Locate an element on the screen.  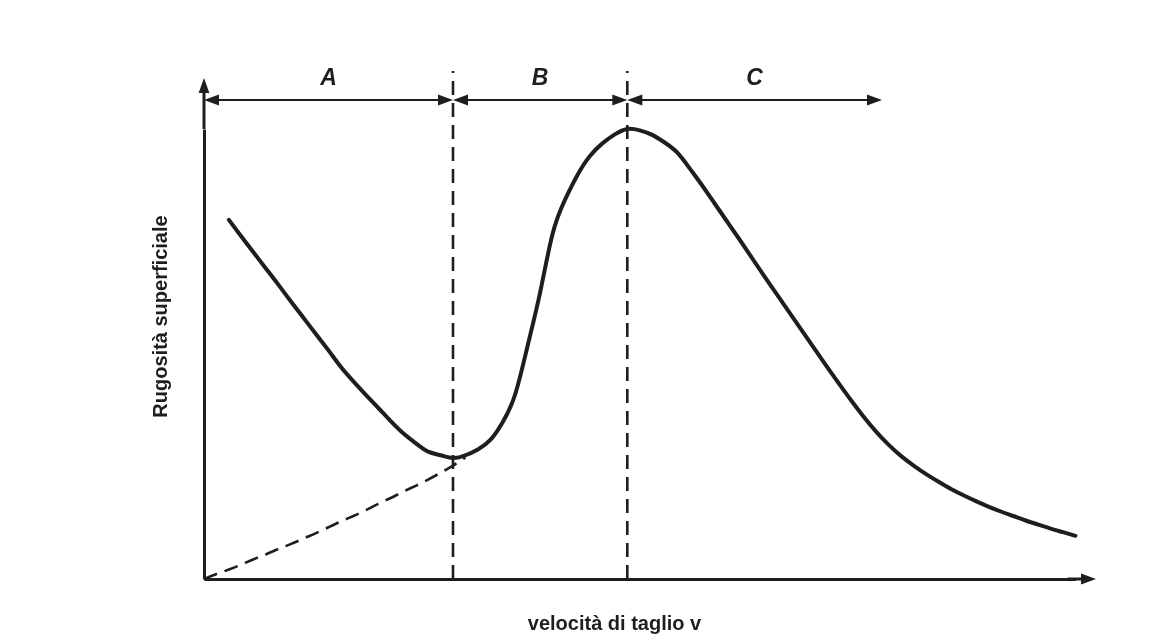
x-axis-title: velocità di taglio v is located at coordinates (615, 622).